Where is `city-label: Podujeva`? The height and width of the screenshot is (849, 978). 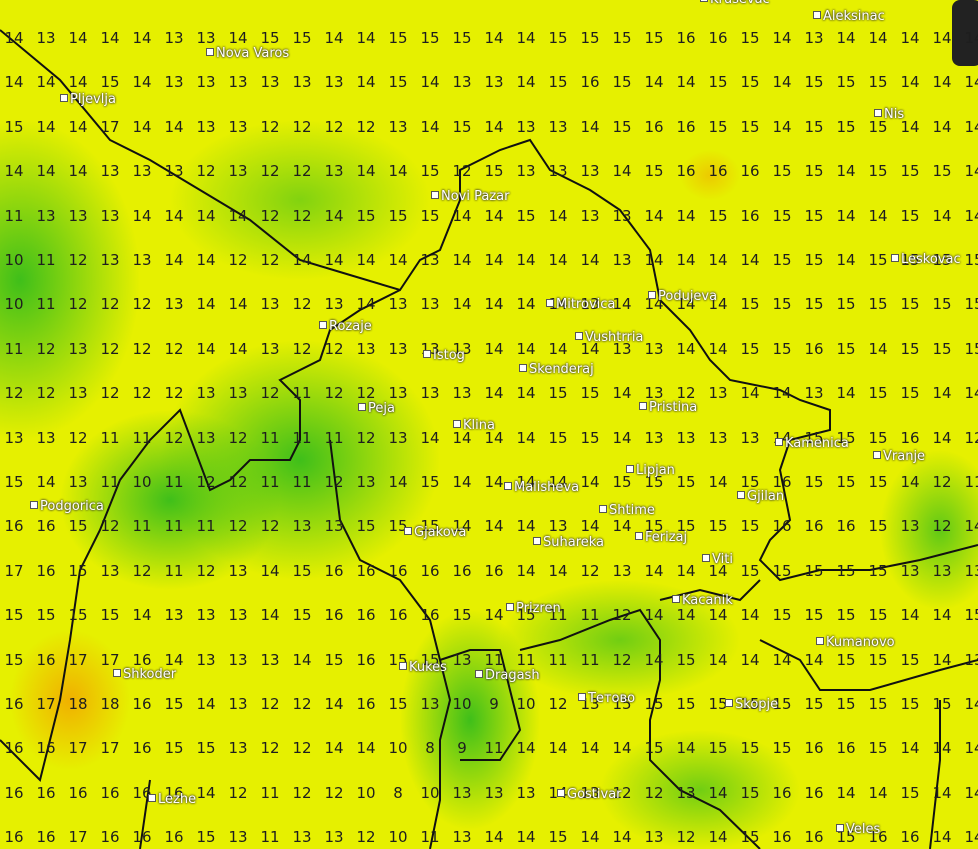 city-label: Podujeva is located at coordinates (682, 297).